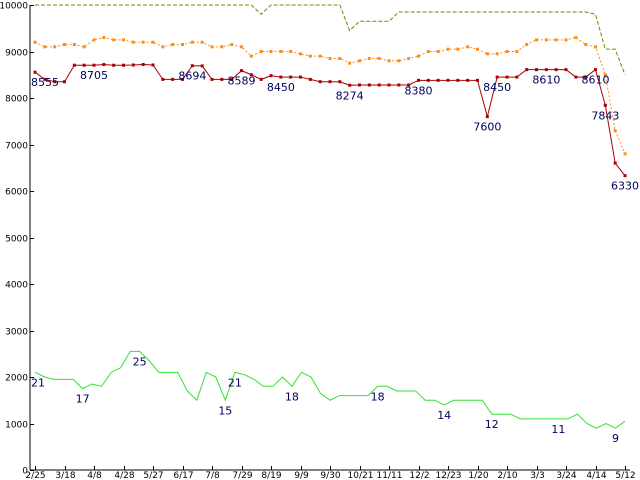 Image resolution: width=640 pixels, height=480 pixels. Describe the element at coordinates (242, 81) in the screenshot. I see `data-label: 8589` at that location.